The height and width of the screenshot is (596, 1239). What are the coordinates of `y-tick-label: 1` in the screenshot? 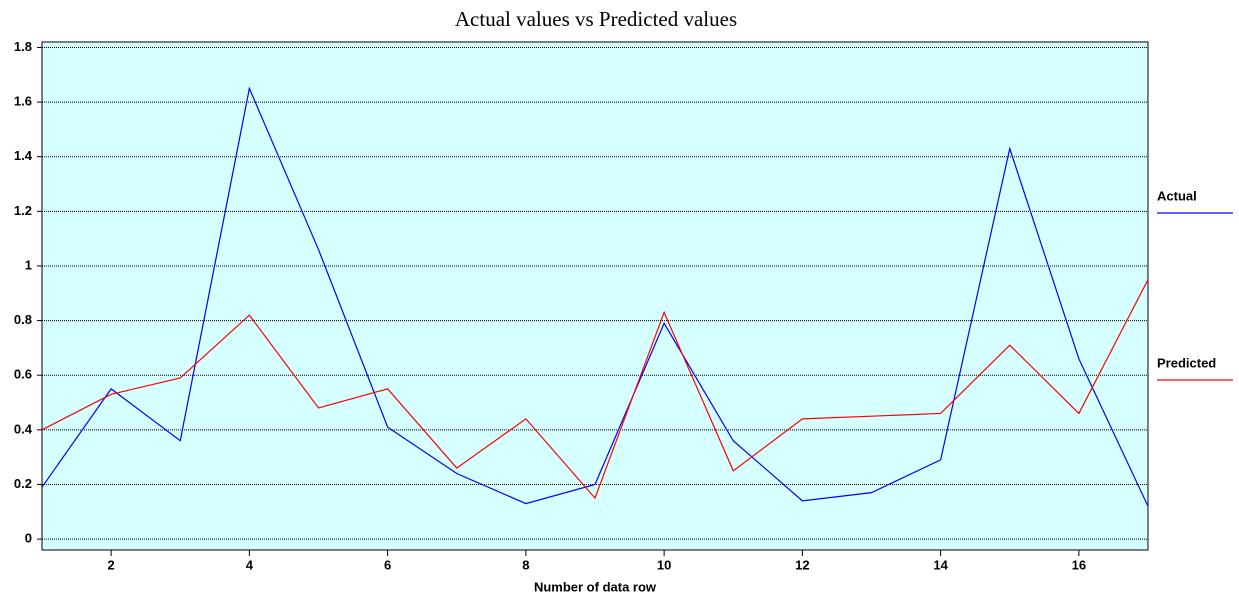 It's located at (28, 264).